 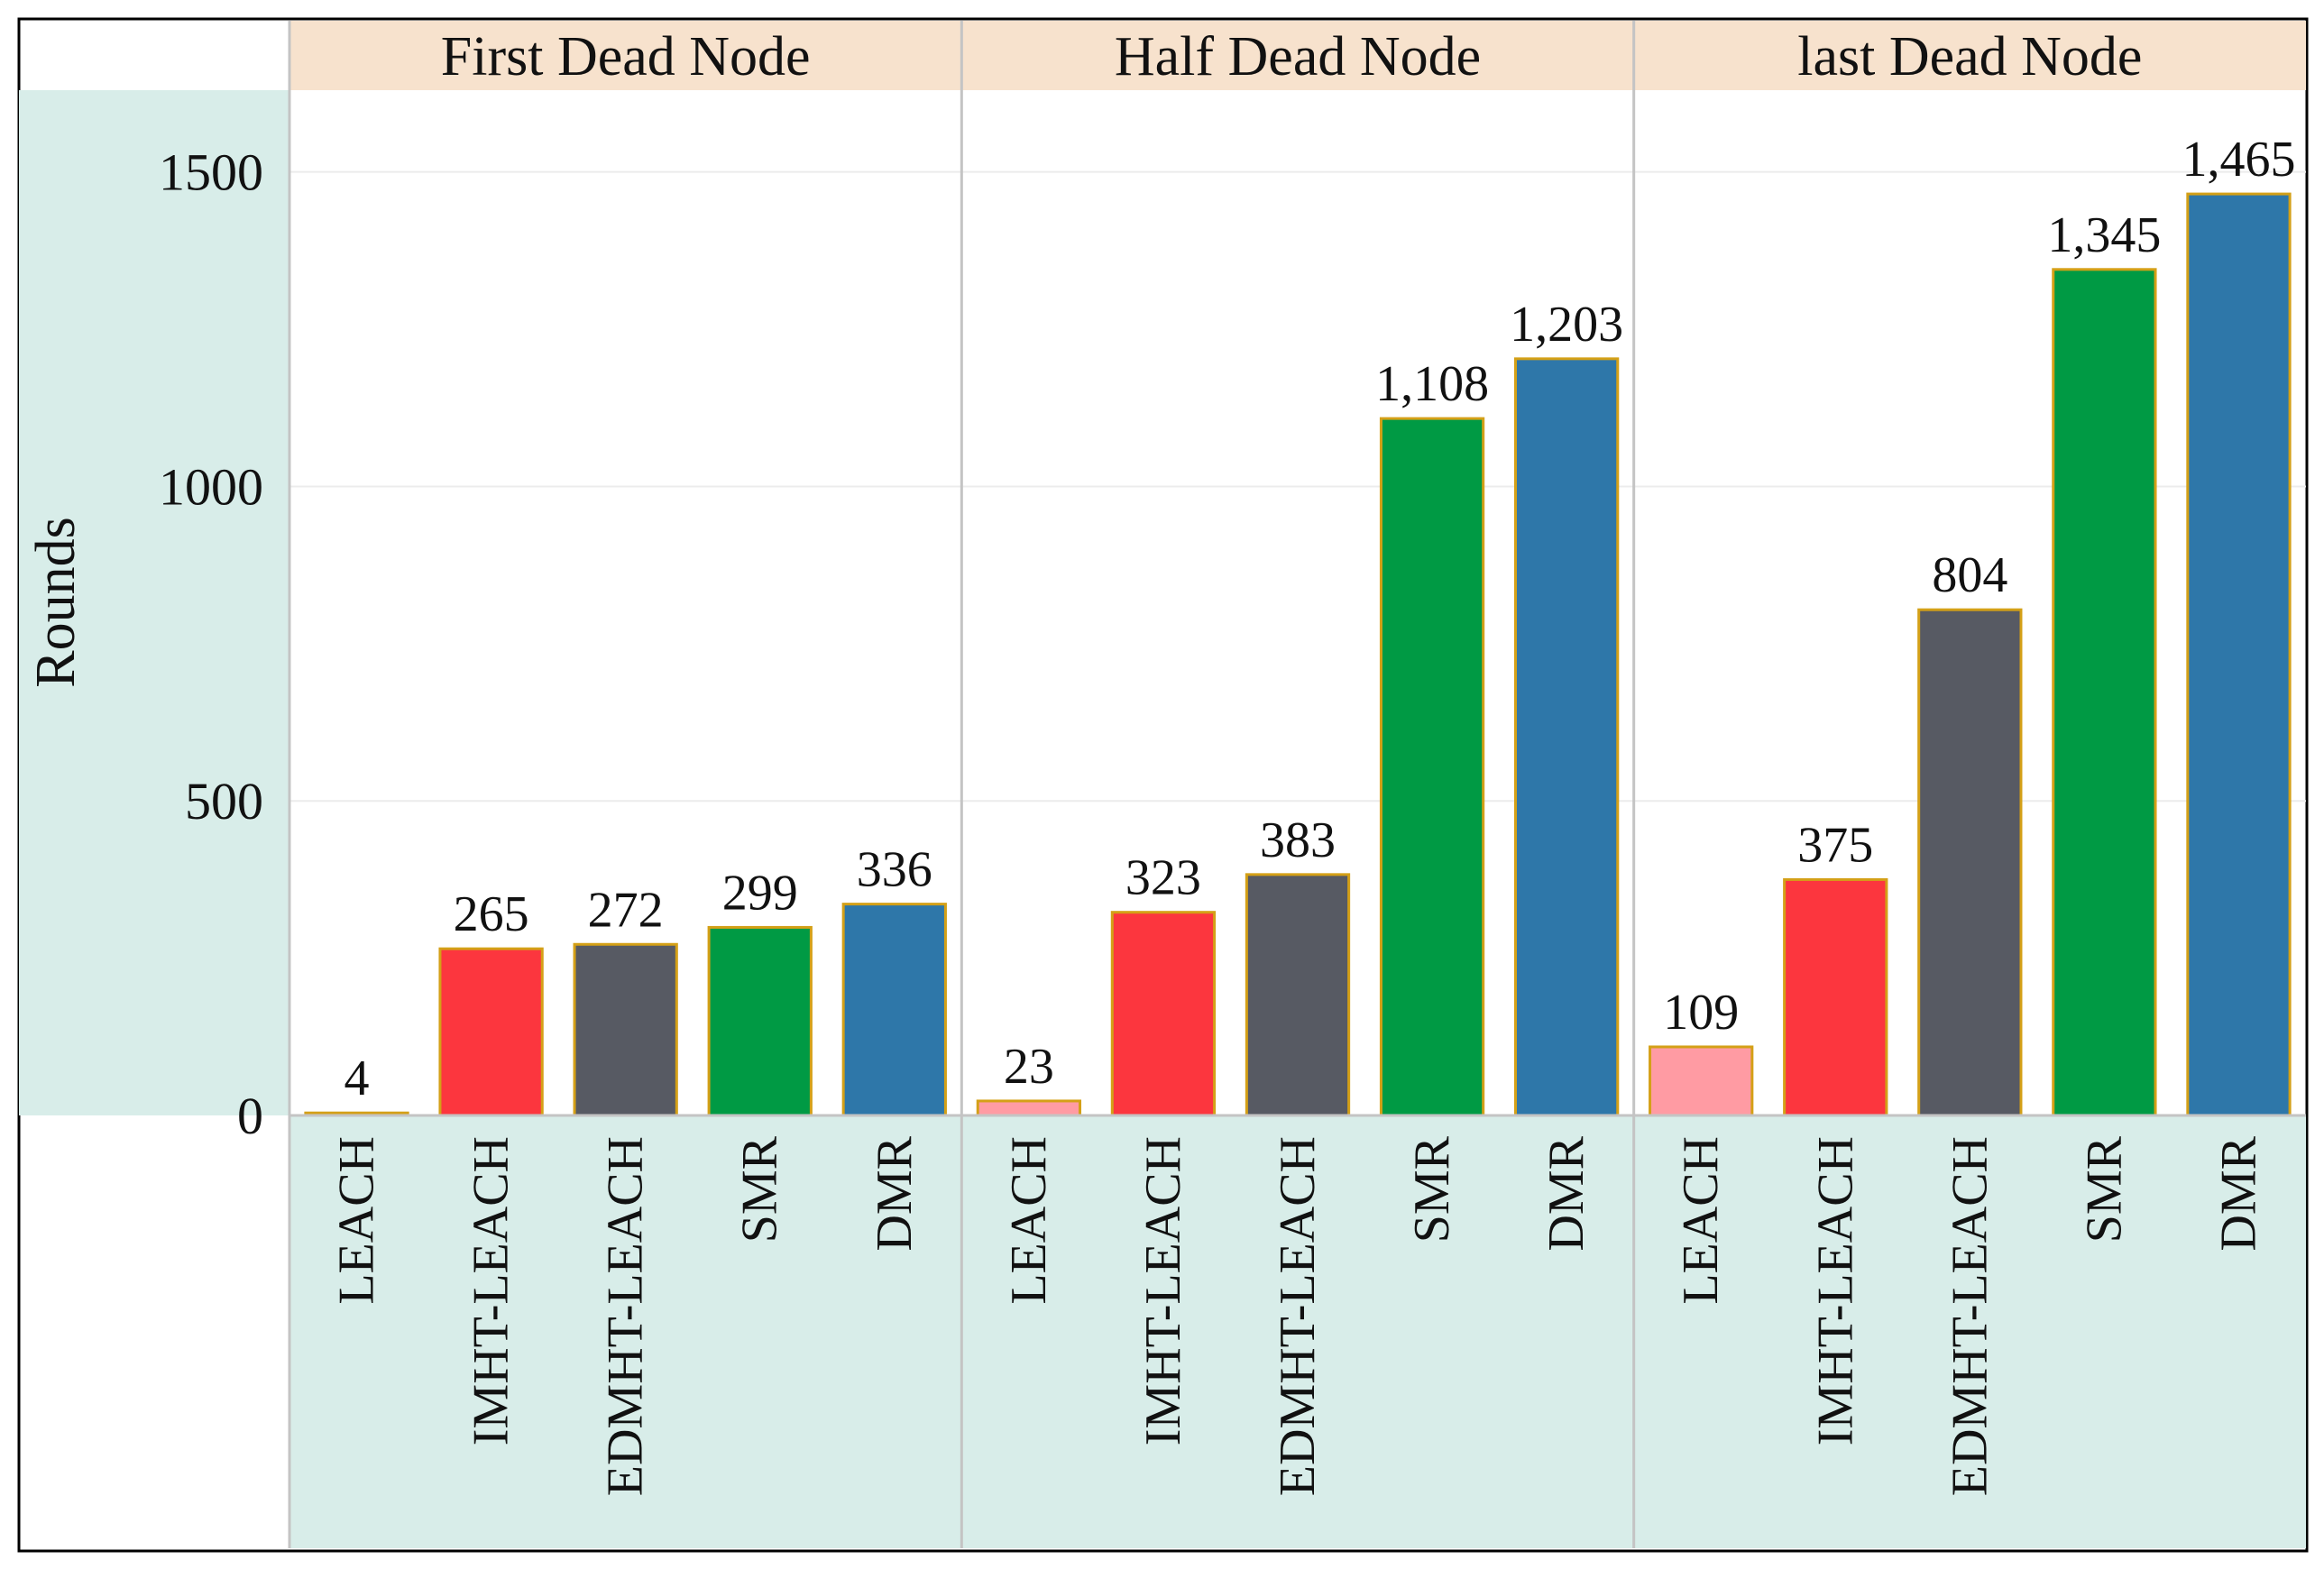 I want to click on panel-title: First Dead Node, so click(x=626, y=56).